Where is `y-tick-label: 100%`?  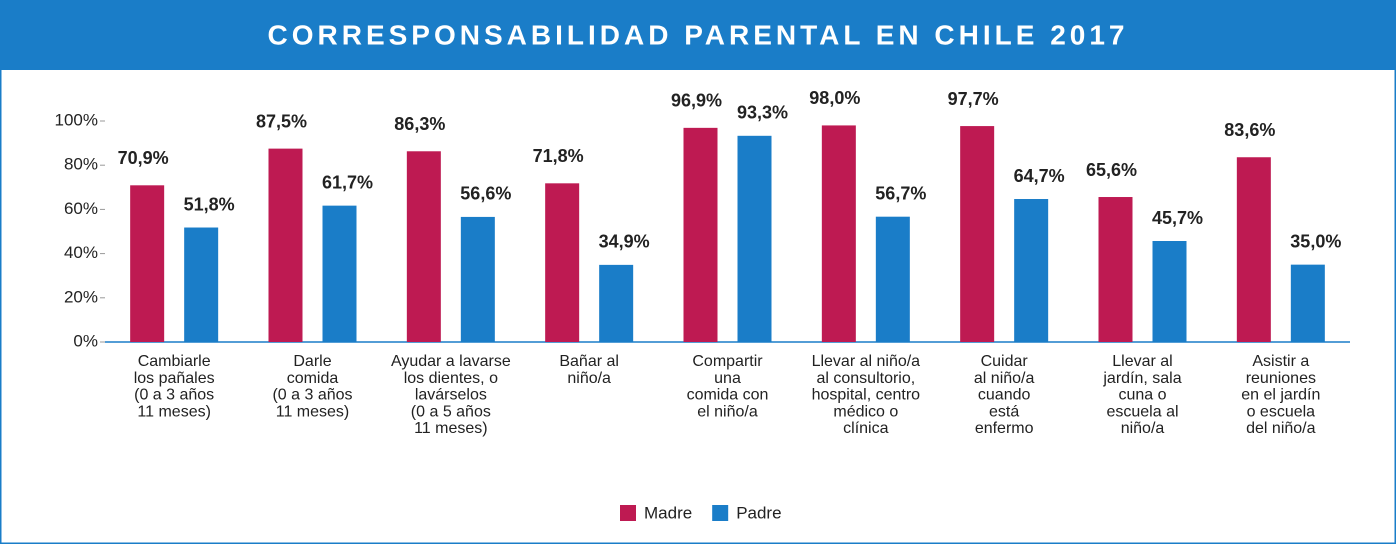 y-tick-label: 100% is located at coordinates (76, 119).